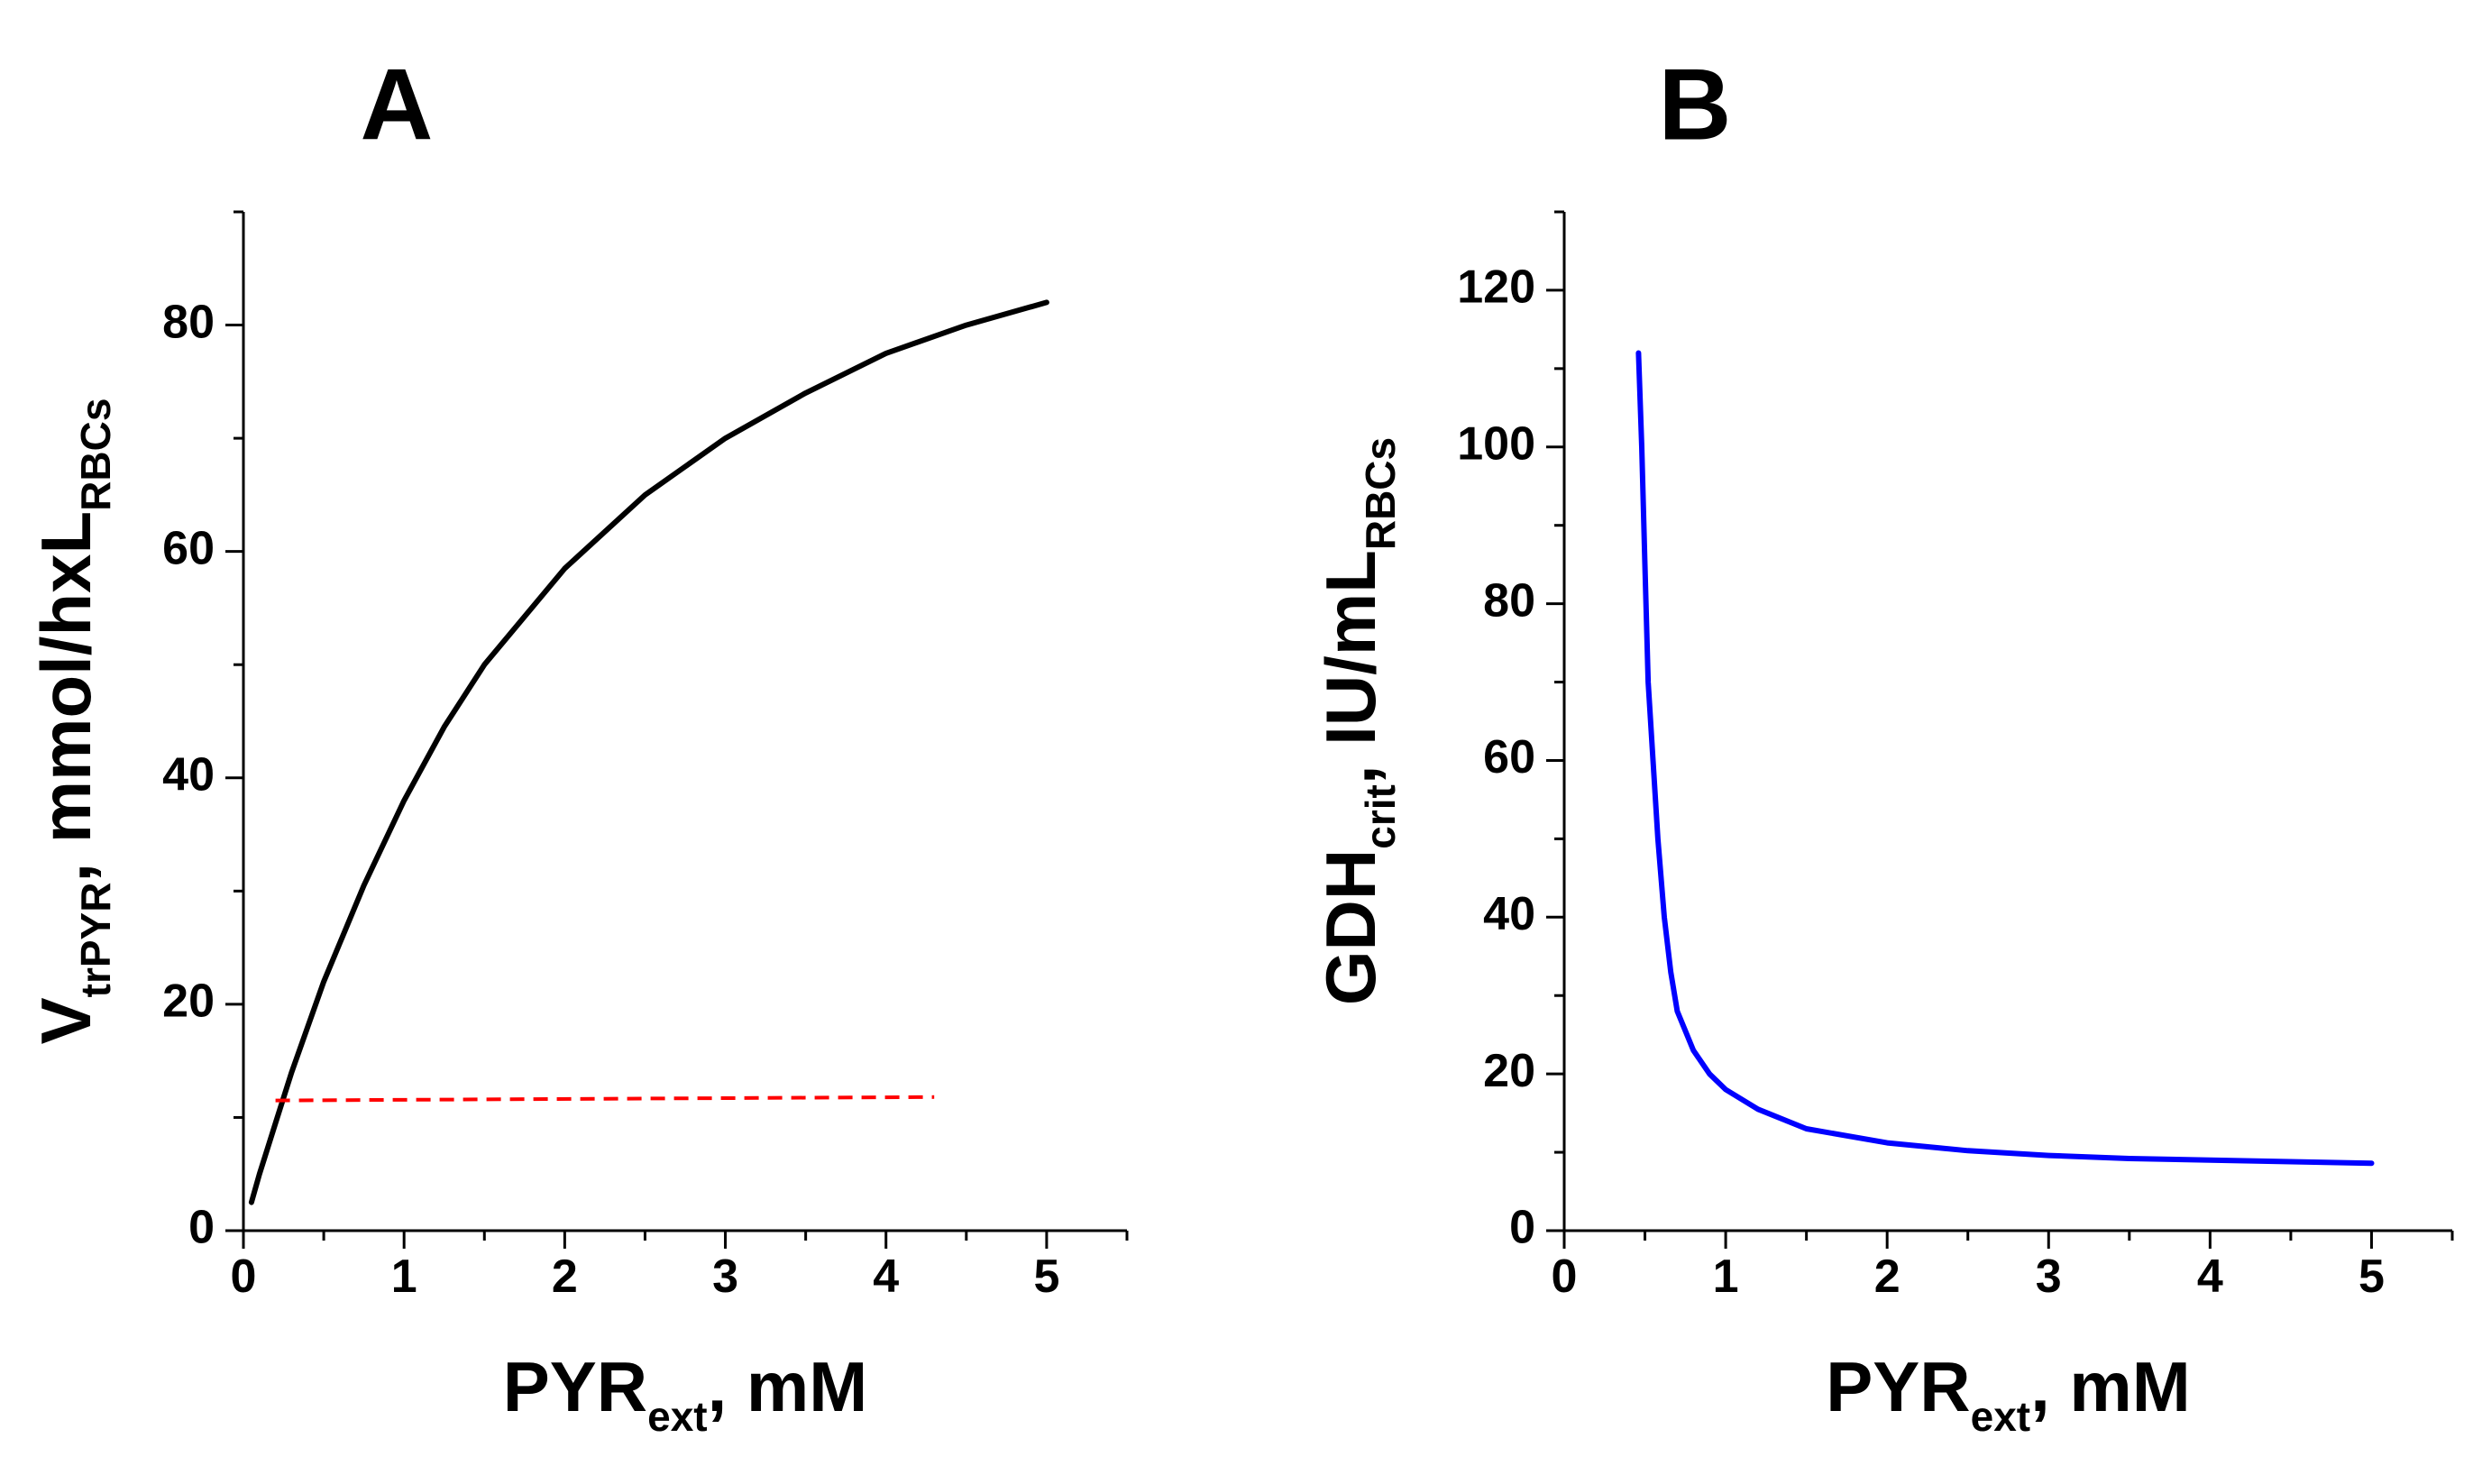  Describe the element at coordinates (1351, 667) in the screenshot. I see `y-axis-title-mid: , IU/mL` at that location.